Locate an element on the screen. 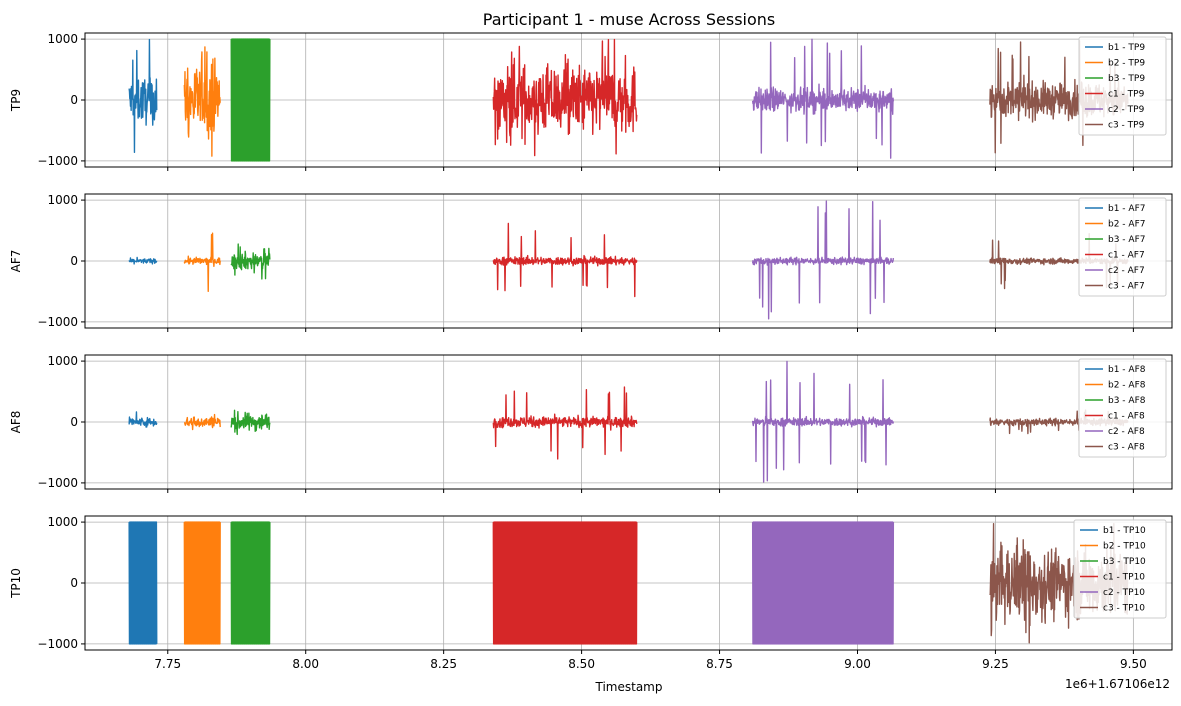  series-line-b2-af8 is located at coordinates (202, 422).